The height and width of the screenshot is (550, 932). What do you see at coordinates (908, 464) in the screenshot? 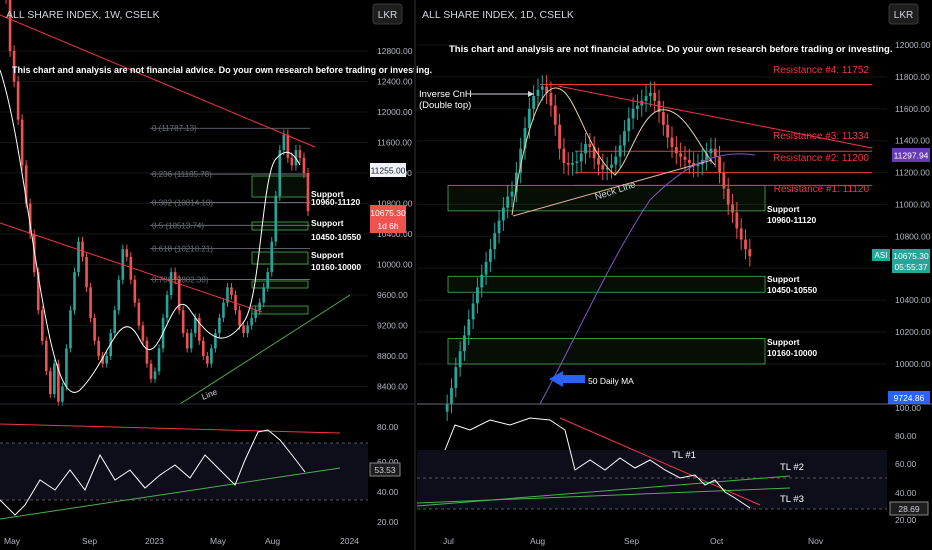
I see `right-rsi-axis: 100.00 80.00 60.00 40.00 20.00` at bounding box center [908, 464].